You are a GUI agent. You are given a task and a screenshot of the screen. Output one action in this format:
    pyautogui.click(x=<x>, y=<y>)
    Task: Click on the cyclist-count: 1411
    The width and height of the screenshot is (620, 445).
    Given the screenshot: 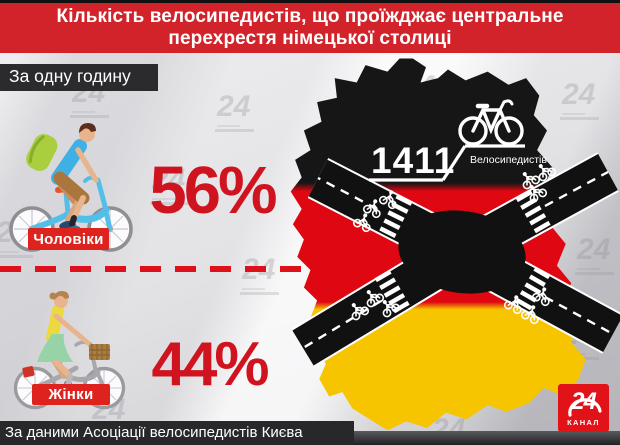 What is the action you would take?
    pyautogui.click(x=413, y=160)
    